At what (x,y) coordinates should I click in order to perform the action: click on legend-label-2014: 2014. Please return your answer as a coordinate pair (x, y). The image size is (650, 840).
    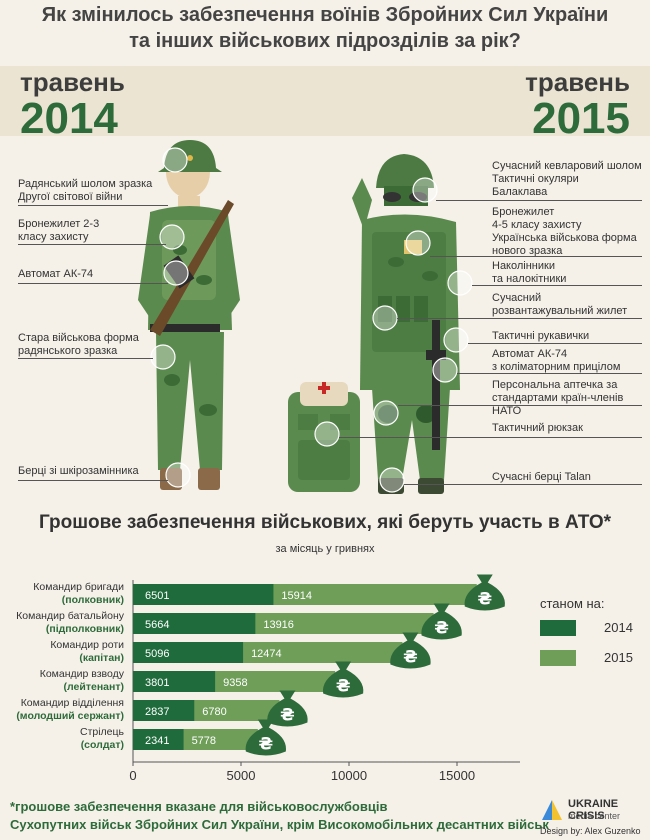
    Looking at the image, I should click on (618, 627).